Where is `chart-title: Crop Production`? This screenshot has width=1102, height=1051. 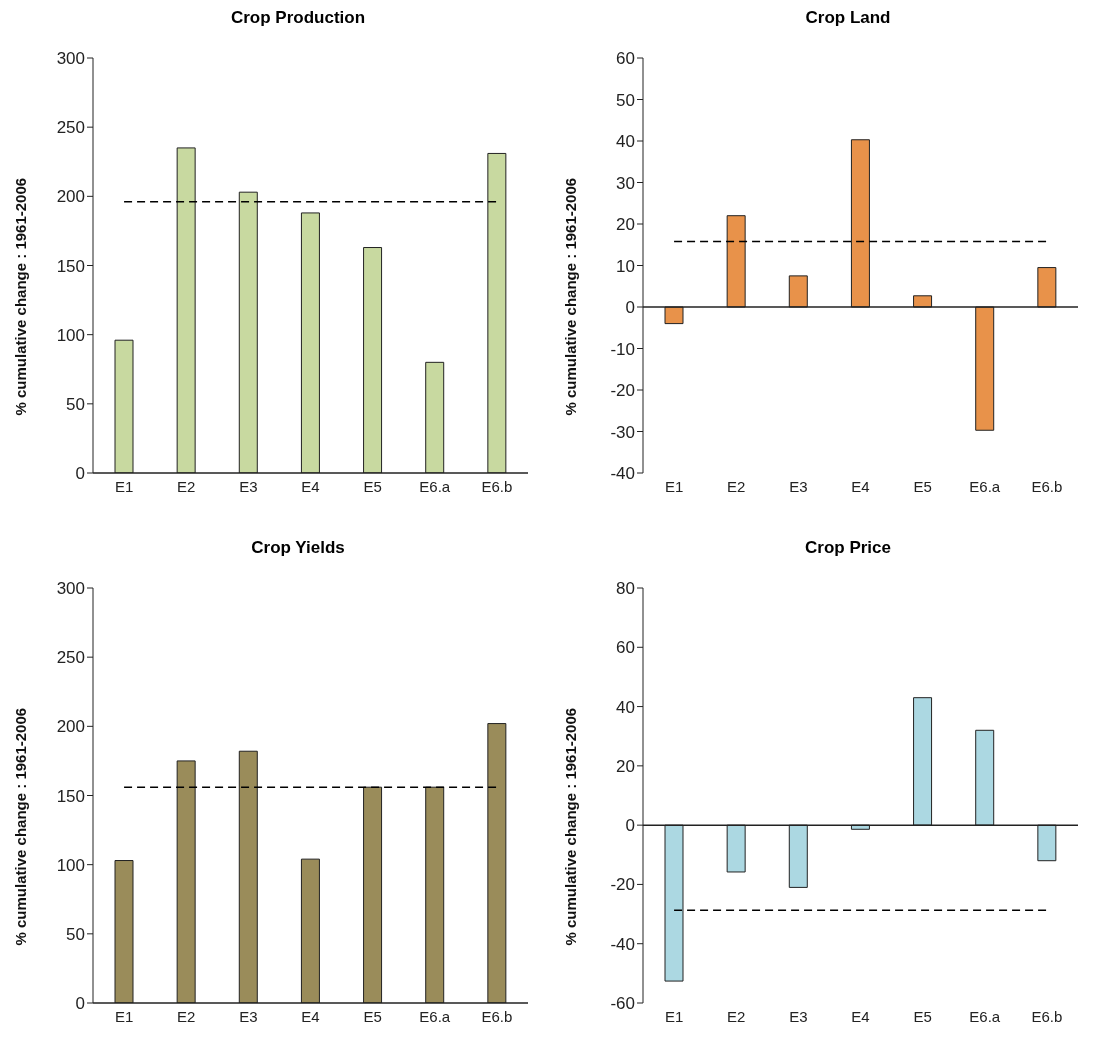
chart-title: Crop Production is located at coordinates (298, 18).